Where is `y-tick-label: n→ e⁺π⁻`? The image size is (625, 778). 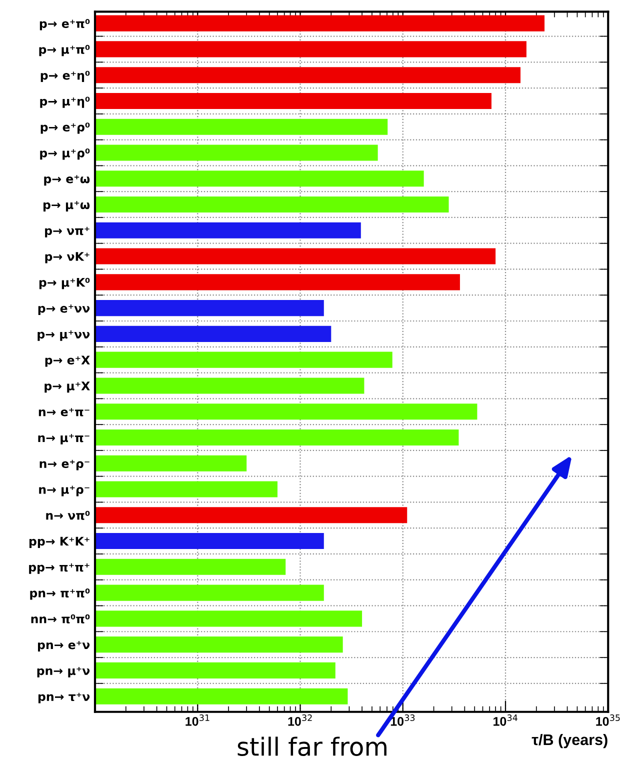 y-tick-label: n→ e⁺π⁻ is located at coordinates (64, 412).